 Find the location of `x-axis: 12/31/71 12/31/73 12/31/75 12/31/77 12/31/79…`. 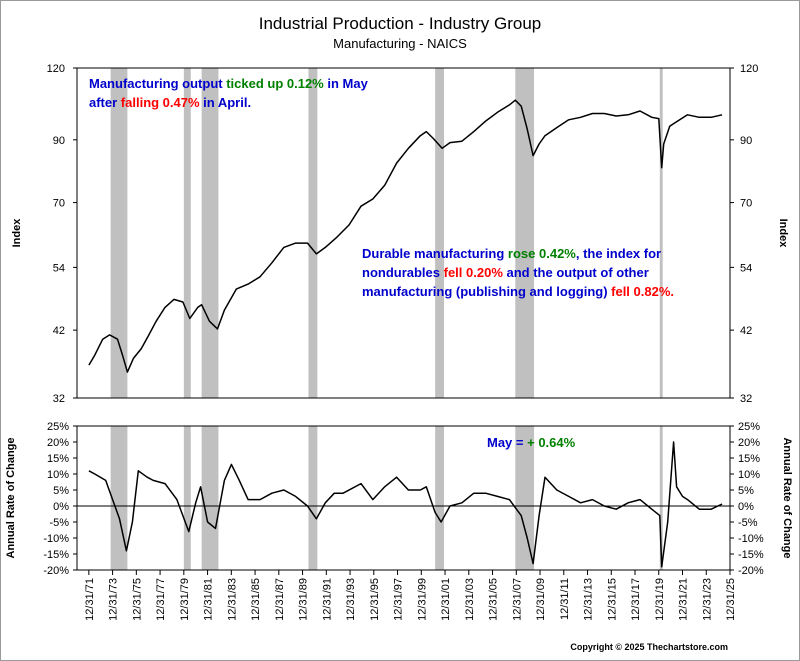

x-axis: 12/31/71 12/31/73 12/31/75 12/31/77 12/31/79… is located at coordinates (410, 595).